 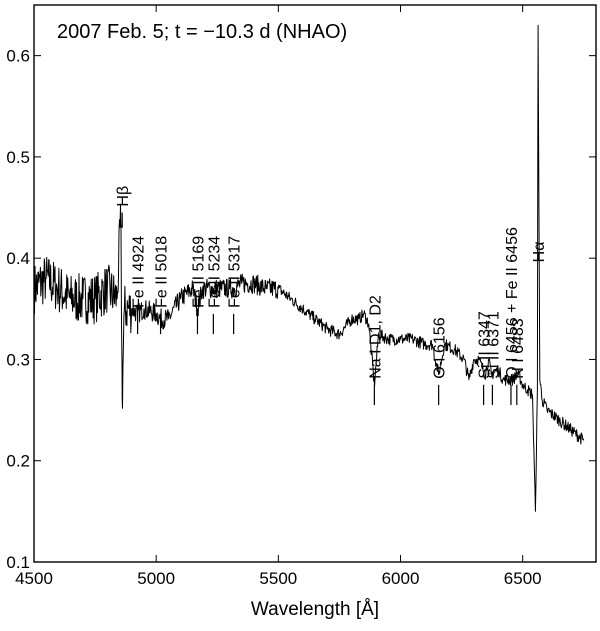 What do you see at coordinates (401, 578) in the screenshot?
I see `x-tick-label: 6000` at bounding box center [401, 578].